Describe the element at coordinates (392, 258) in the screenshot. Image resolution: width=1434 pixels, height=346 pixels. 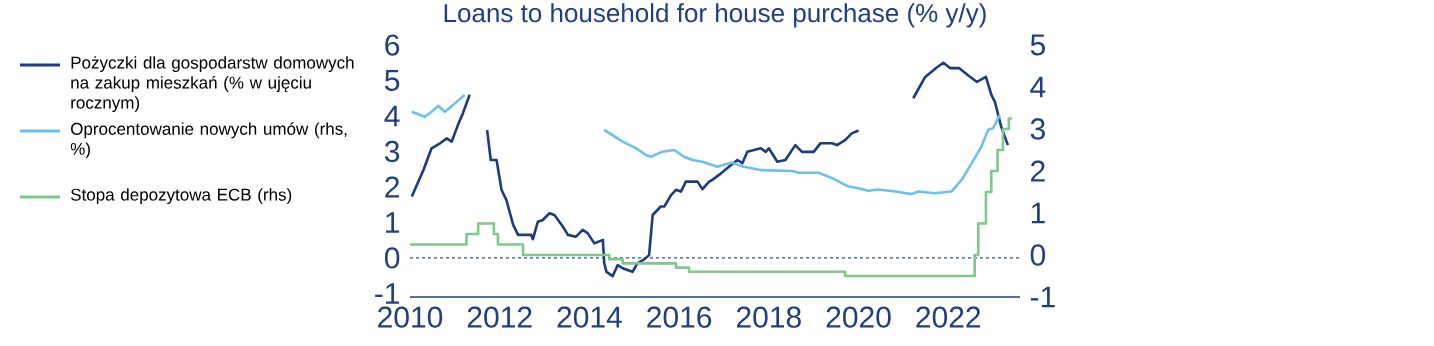
I see `y-tick-label: 0` at that location.